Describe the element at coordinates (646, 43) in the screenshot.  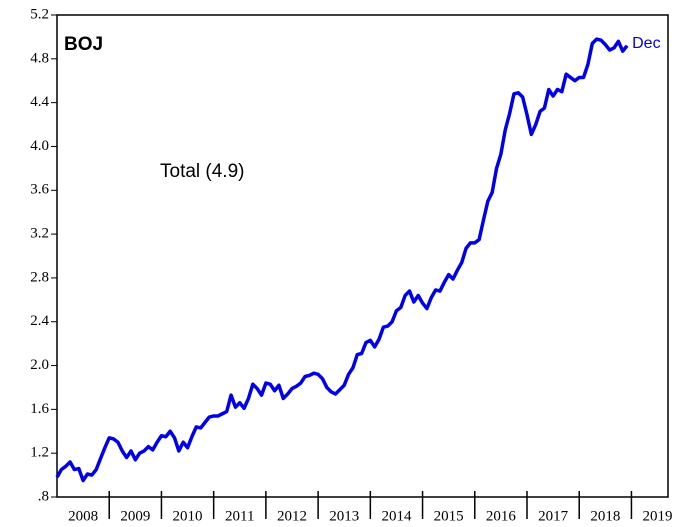
I see `end-label: Dec` at that location.